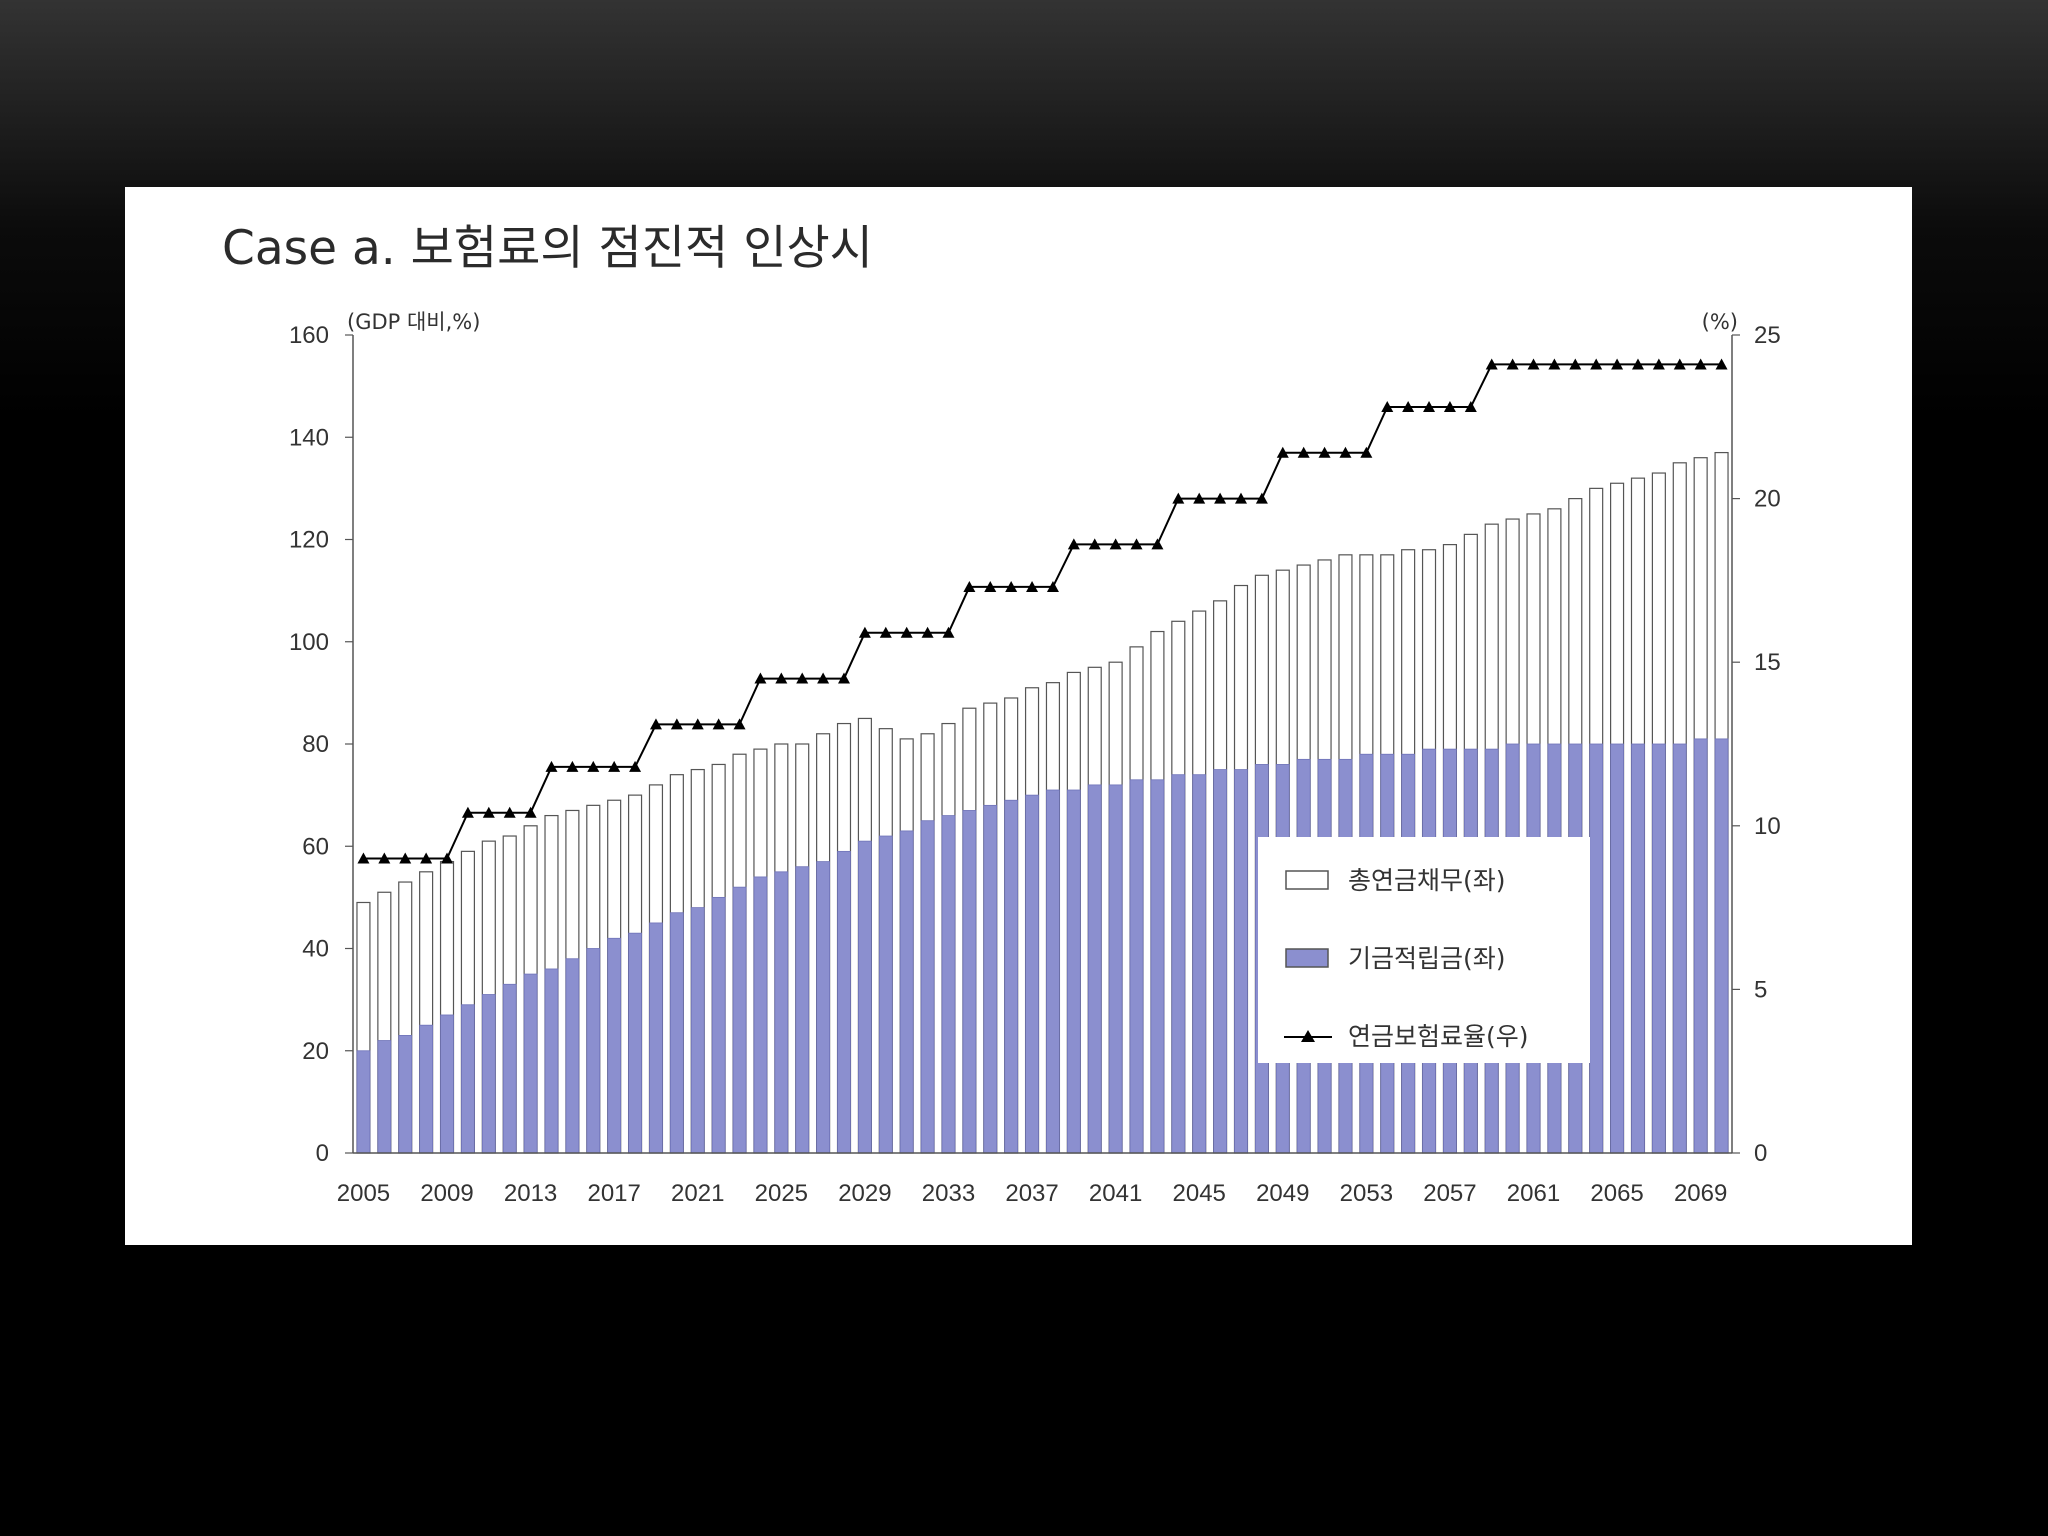  I want to click on point-rate-2063, so click(1575, 364).